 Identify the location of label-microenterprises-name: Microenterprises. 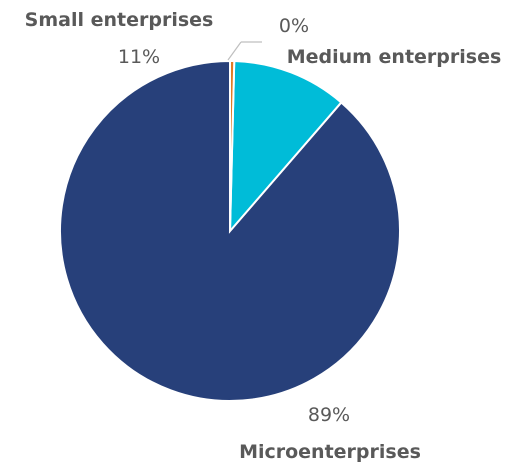
(330, 452).